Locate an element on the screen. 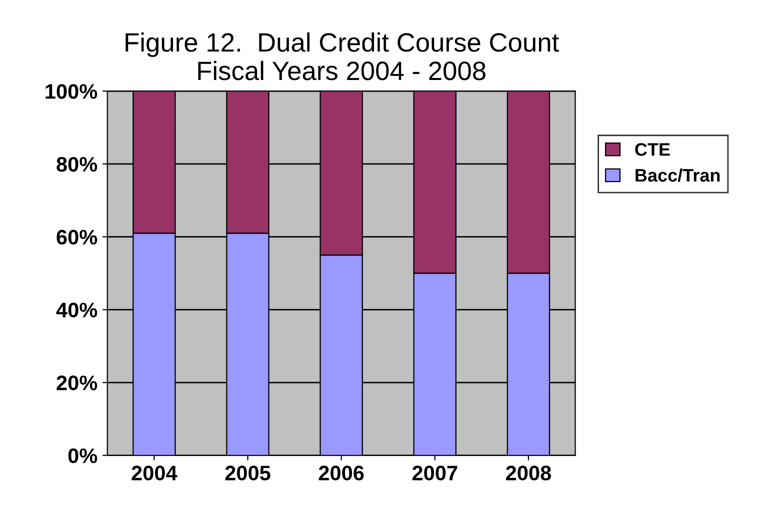 This screenshot has height=506, width=767. legend-label: CTE is located at coordinates (652, 149).